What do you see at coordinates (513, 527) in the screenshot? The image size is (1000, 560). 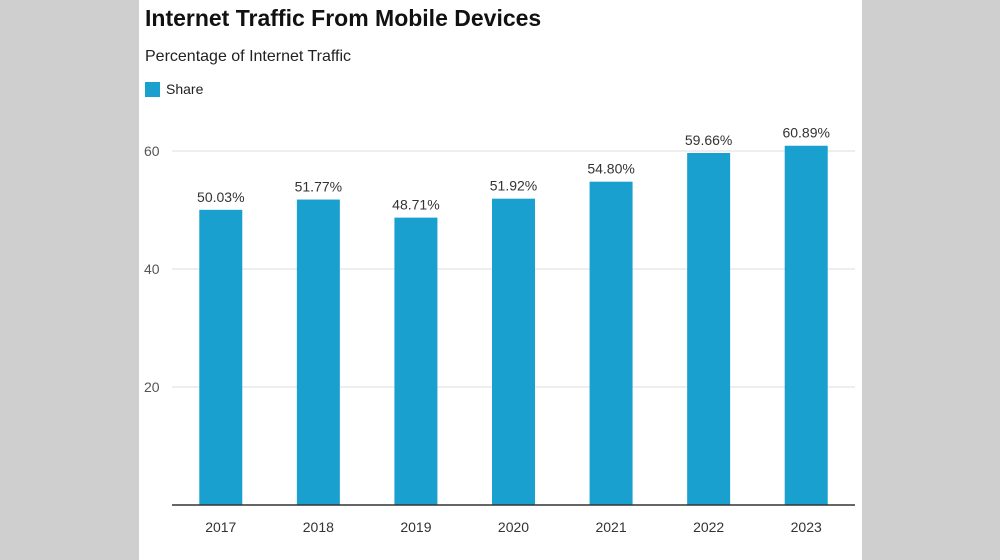 I see `x-tick-label-2020: 2020` at bounding box center [513, 527].